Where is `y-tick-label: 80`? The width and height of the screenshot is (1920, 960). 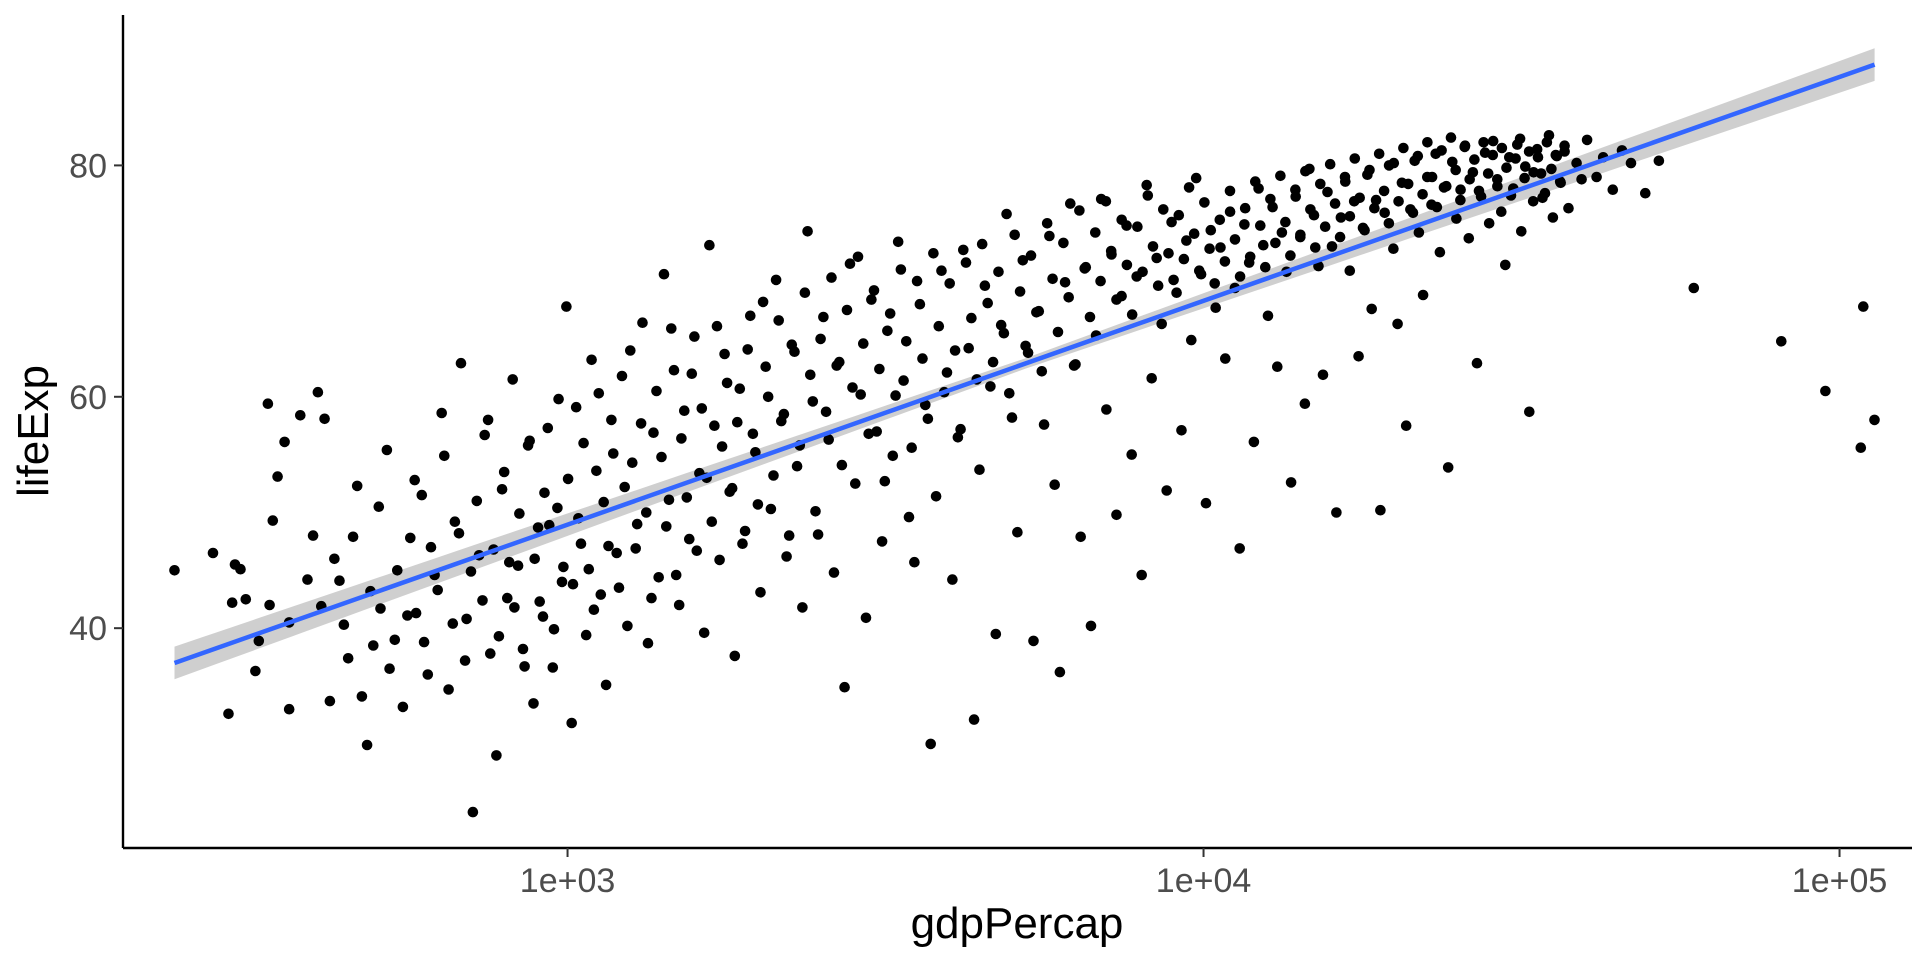
y-tick-label: 80 is located at coordinates (88, 166).